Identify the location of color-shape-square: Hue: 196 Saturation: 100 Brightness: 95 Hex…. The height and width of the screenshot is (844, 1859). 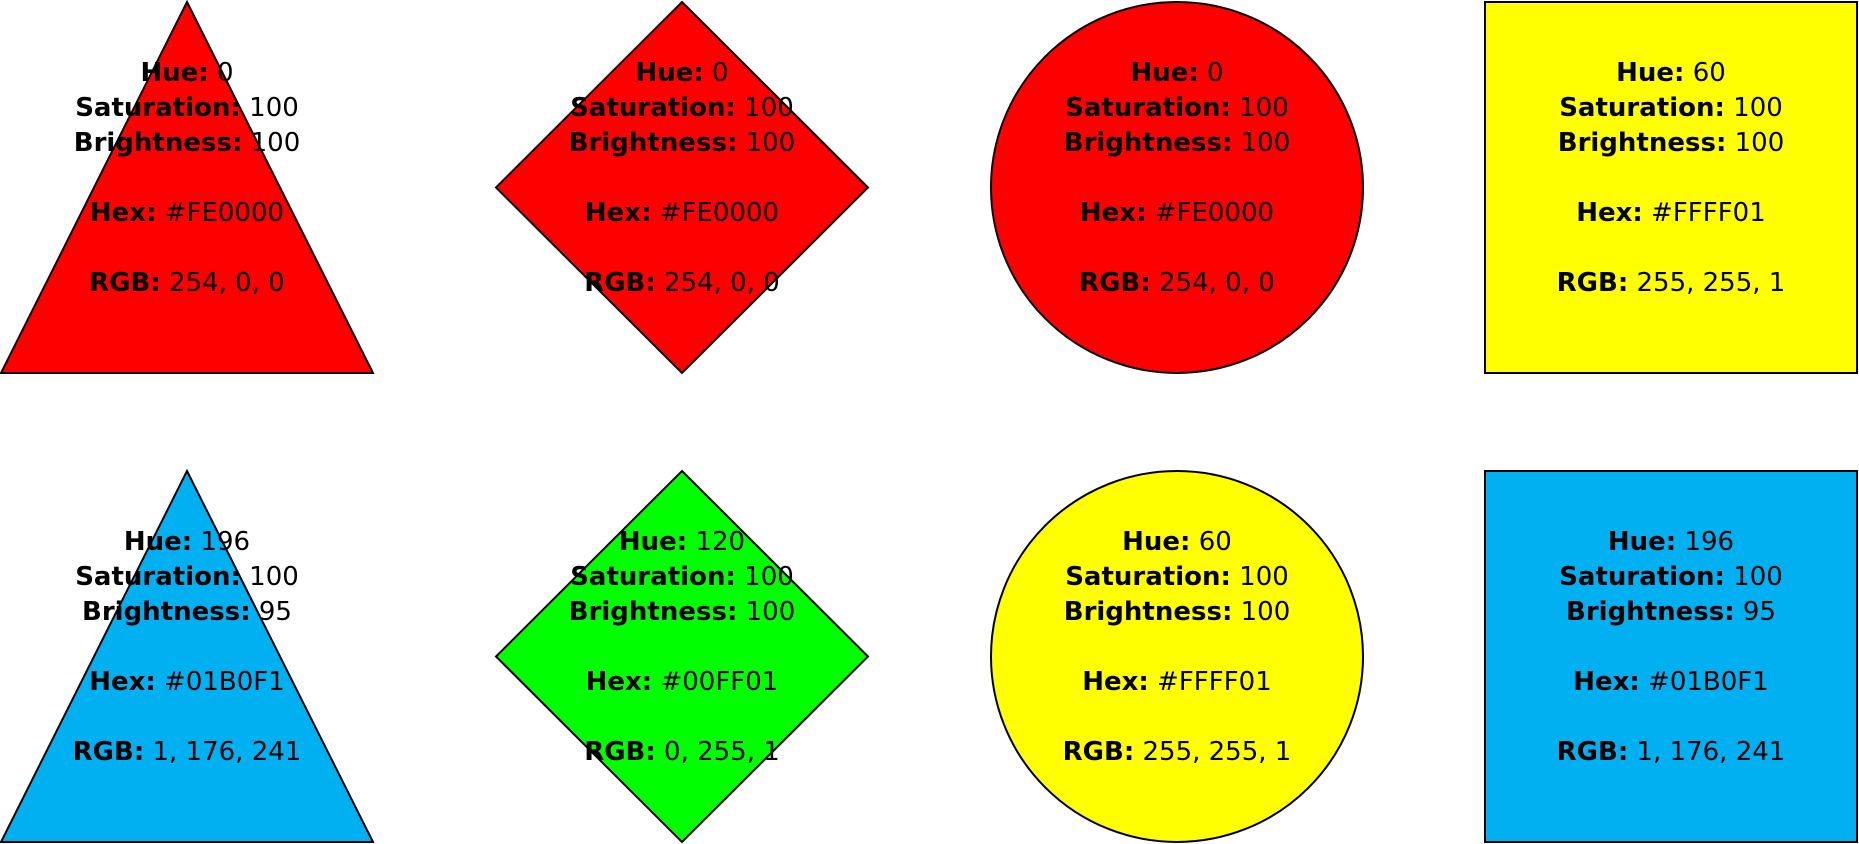
(1671, 656).